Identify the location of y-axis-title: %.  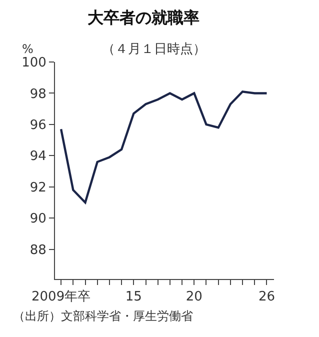
(28, 49).